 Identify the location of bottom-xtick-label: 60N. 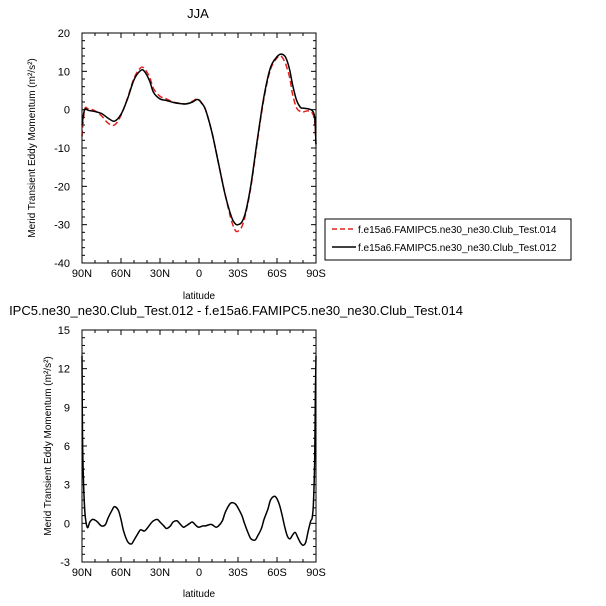
(121, 573).